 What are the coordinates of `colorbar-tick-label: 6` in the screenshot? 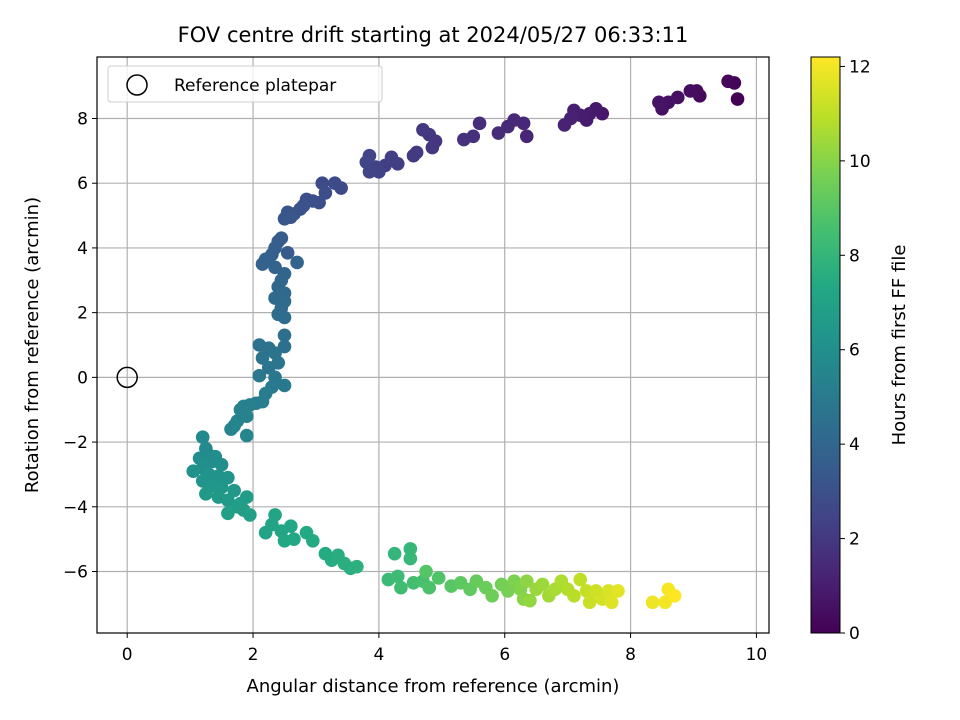 It's located at (854, 351).